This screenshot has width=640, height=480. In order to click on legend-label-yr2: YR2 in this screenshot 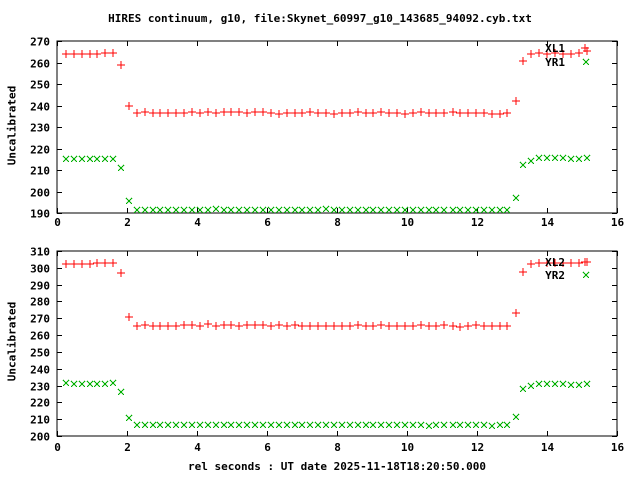, I will do `click(555, 275)`.